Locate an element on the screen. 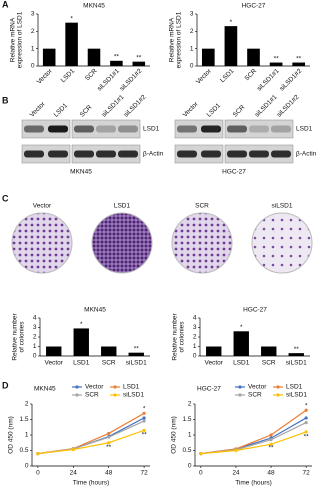 The height and width of the screenshot is (500, 324). cell-line-label: MKN45 is located at coordinates (81, 172).